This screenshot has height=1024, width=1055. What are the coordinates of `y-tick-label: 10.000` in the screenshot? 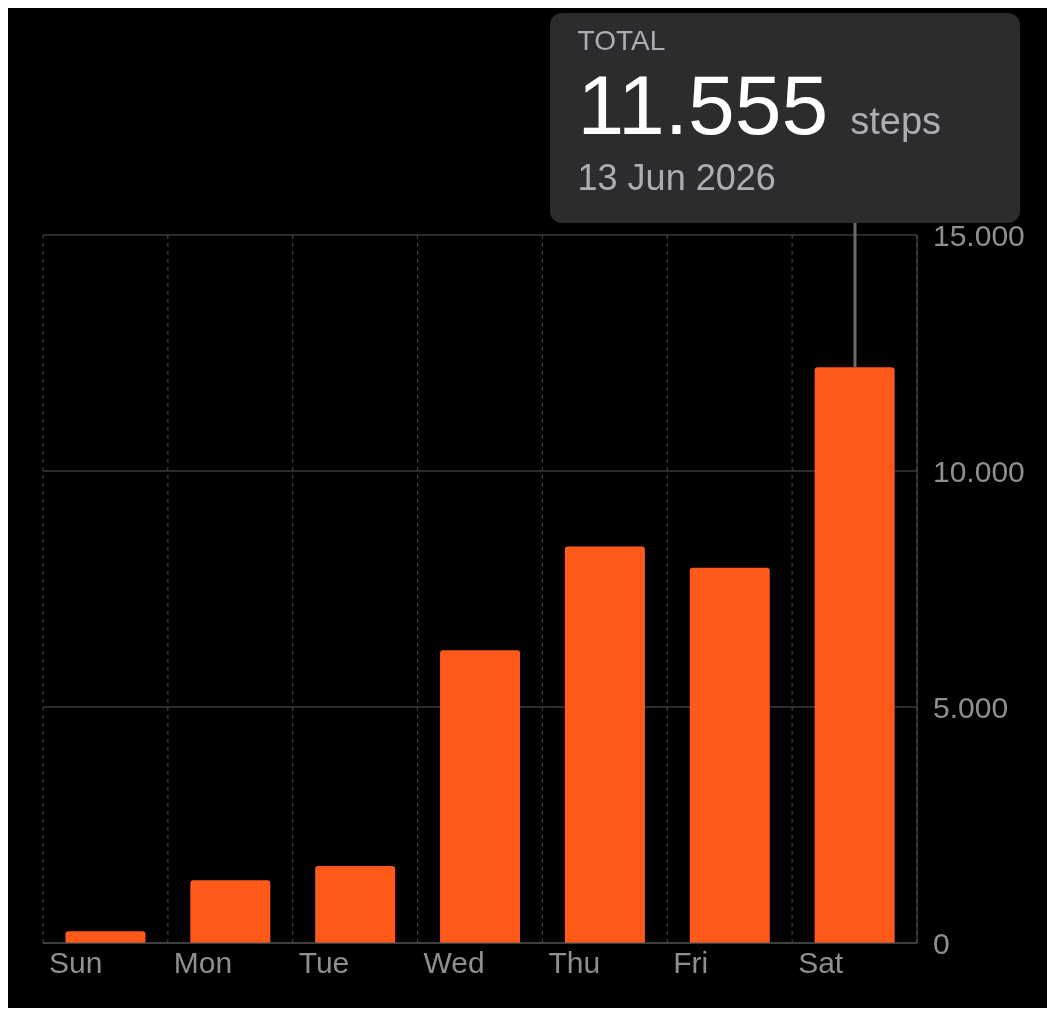 It's located at (979, 471).